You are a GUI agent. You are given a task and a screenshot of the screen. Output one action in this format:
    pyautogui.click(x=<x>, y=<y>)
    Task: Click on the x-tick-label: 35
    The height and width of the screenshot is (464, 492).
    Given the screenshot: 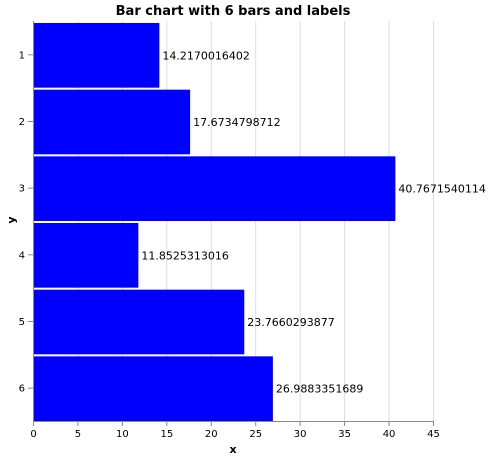 What is the action you would take?
    pyautogui.click(x=344, y=434)
    